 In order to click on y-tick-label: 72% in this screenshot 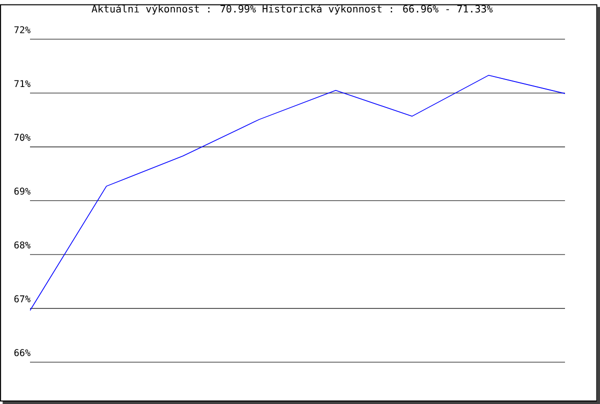, I will do `click(22, 30)`.